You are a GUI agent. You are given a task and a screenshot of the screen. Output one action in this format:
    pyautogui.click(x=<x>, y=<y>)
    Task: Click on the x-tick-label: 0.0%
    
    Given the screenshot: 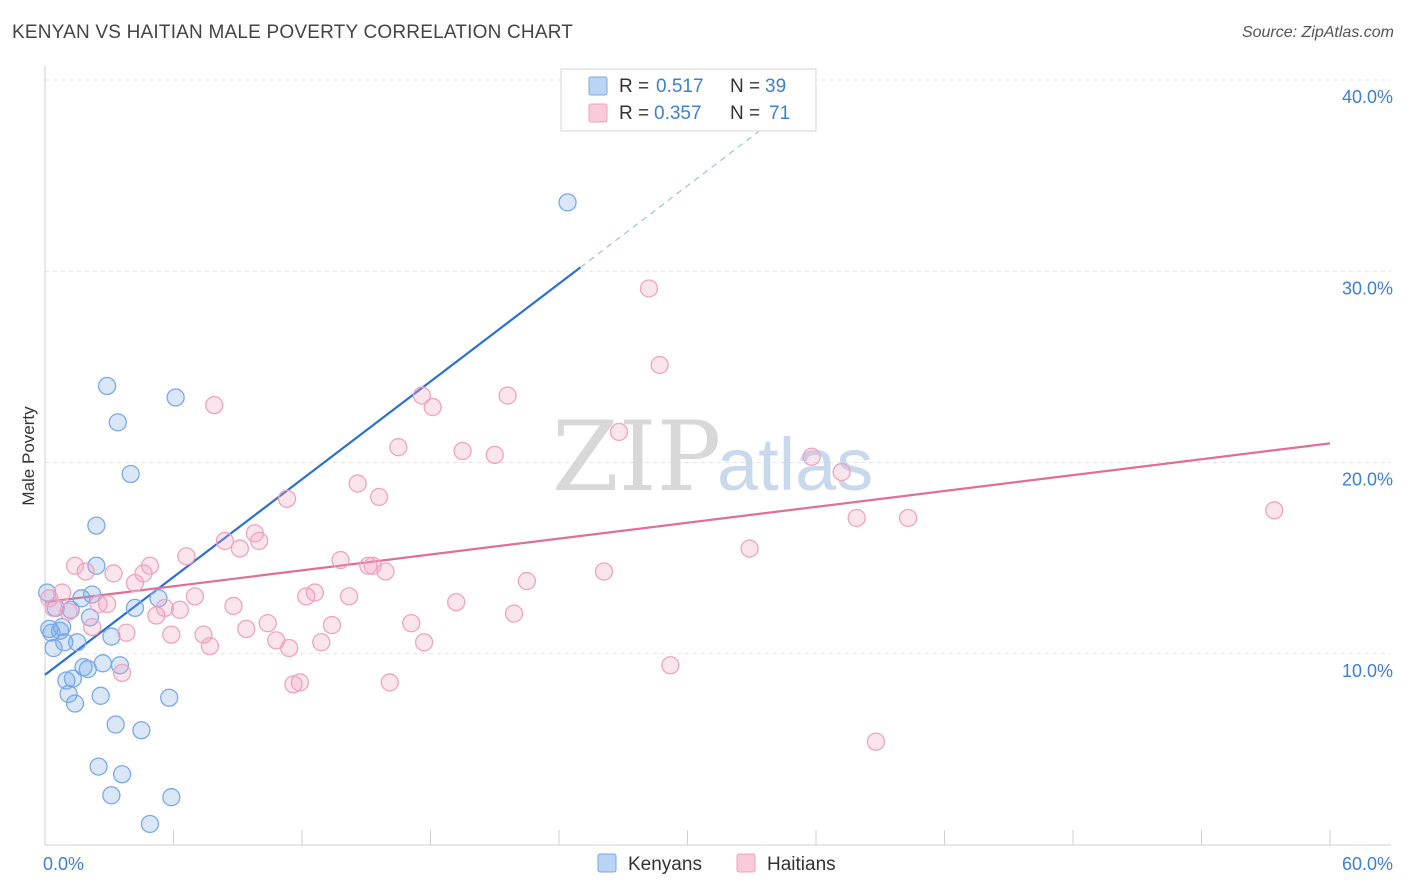 What is the action you would take?
    pyautogui.click(x=63, y=864)
    